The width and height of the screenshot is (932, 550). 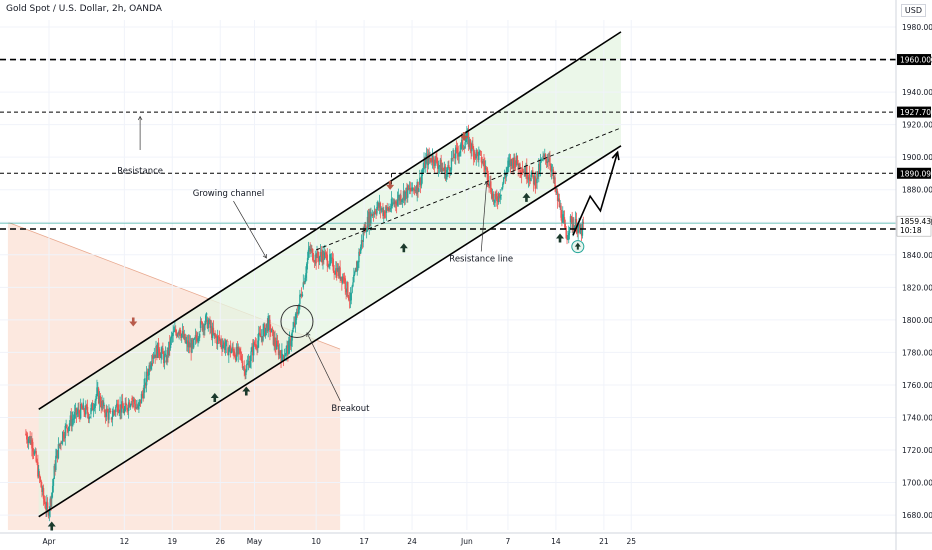 I want to click on breakout-pointer-head, so click(x=308, y=334).